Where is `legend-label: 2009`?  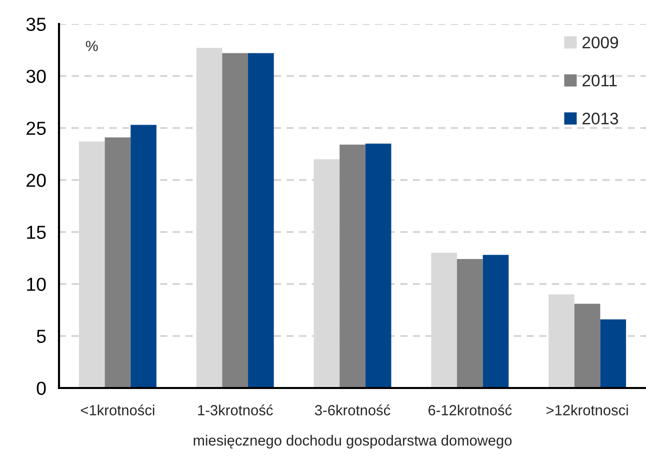
legend-label: 2009 is located at coordinates (600, 42).